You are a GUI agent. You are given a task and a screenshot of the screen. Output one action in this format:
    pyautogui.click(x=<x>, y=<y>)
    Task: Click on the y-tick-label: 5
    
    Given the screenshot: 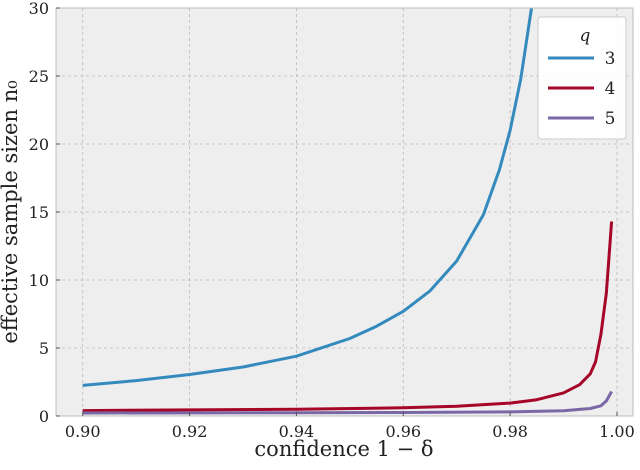 What is the action you would take?
    pyautogui.click(x=44, y=348)
    